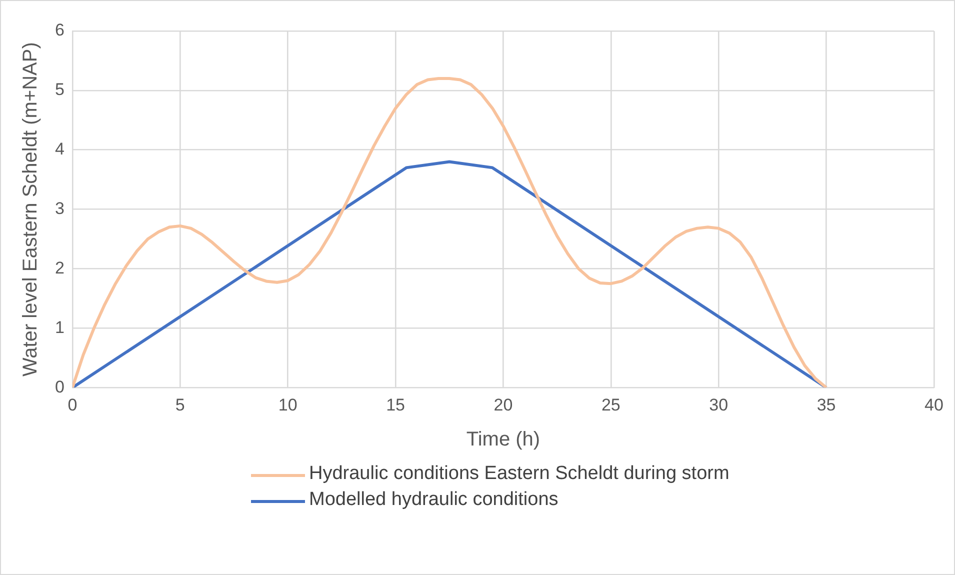  I want to click on y-tick-label: 2, so click(59, 268).